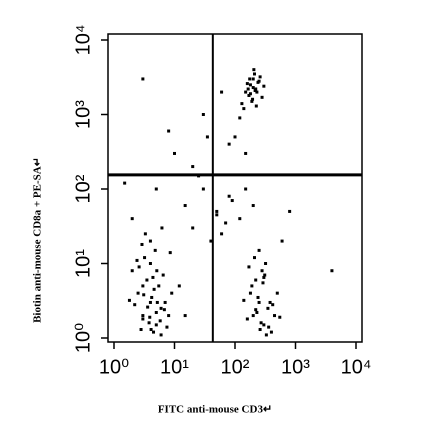  I want to click on x-tick-label: 10², so click(235, 367).